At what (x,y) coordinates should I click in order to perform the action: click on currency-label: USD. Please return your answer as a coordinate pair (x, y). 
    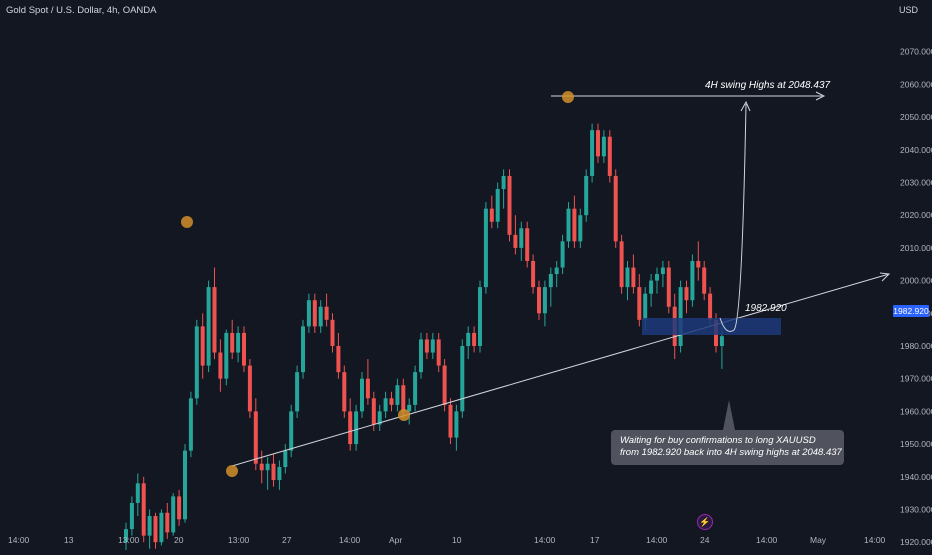
    Looking at the image, I should click on (909, 10).